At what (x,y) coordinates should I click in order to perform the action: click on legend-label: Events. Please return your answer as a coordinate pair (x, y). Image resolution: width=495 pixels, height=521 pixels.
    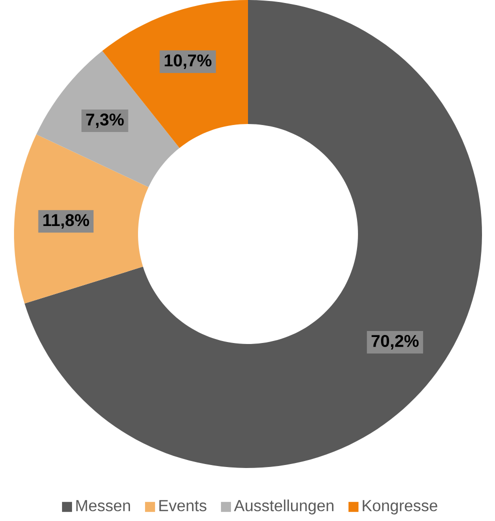
    Looking at the image, I should click on (182, 506).